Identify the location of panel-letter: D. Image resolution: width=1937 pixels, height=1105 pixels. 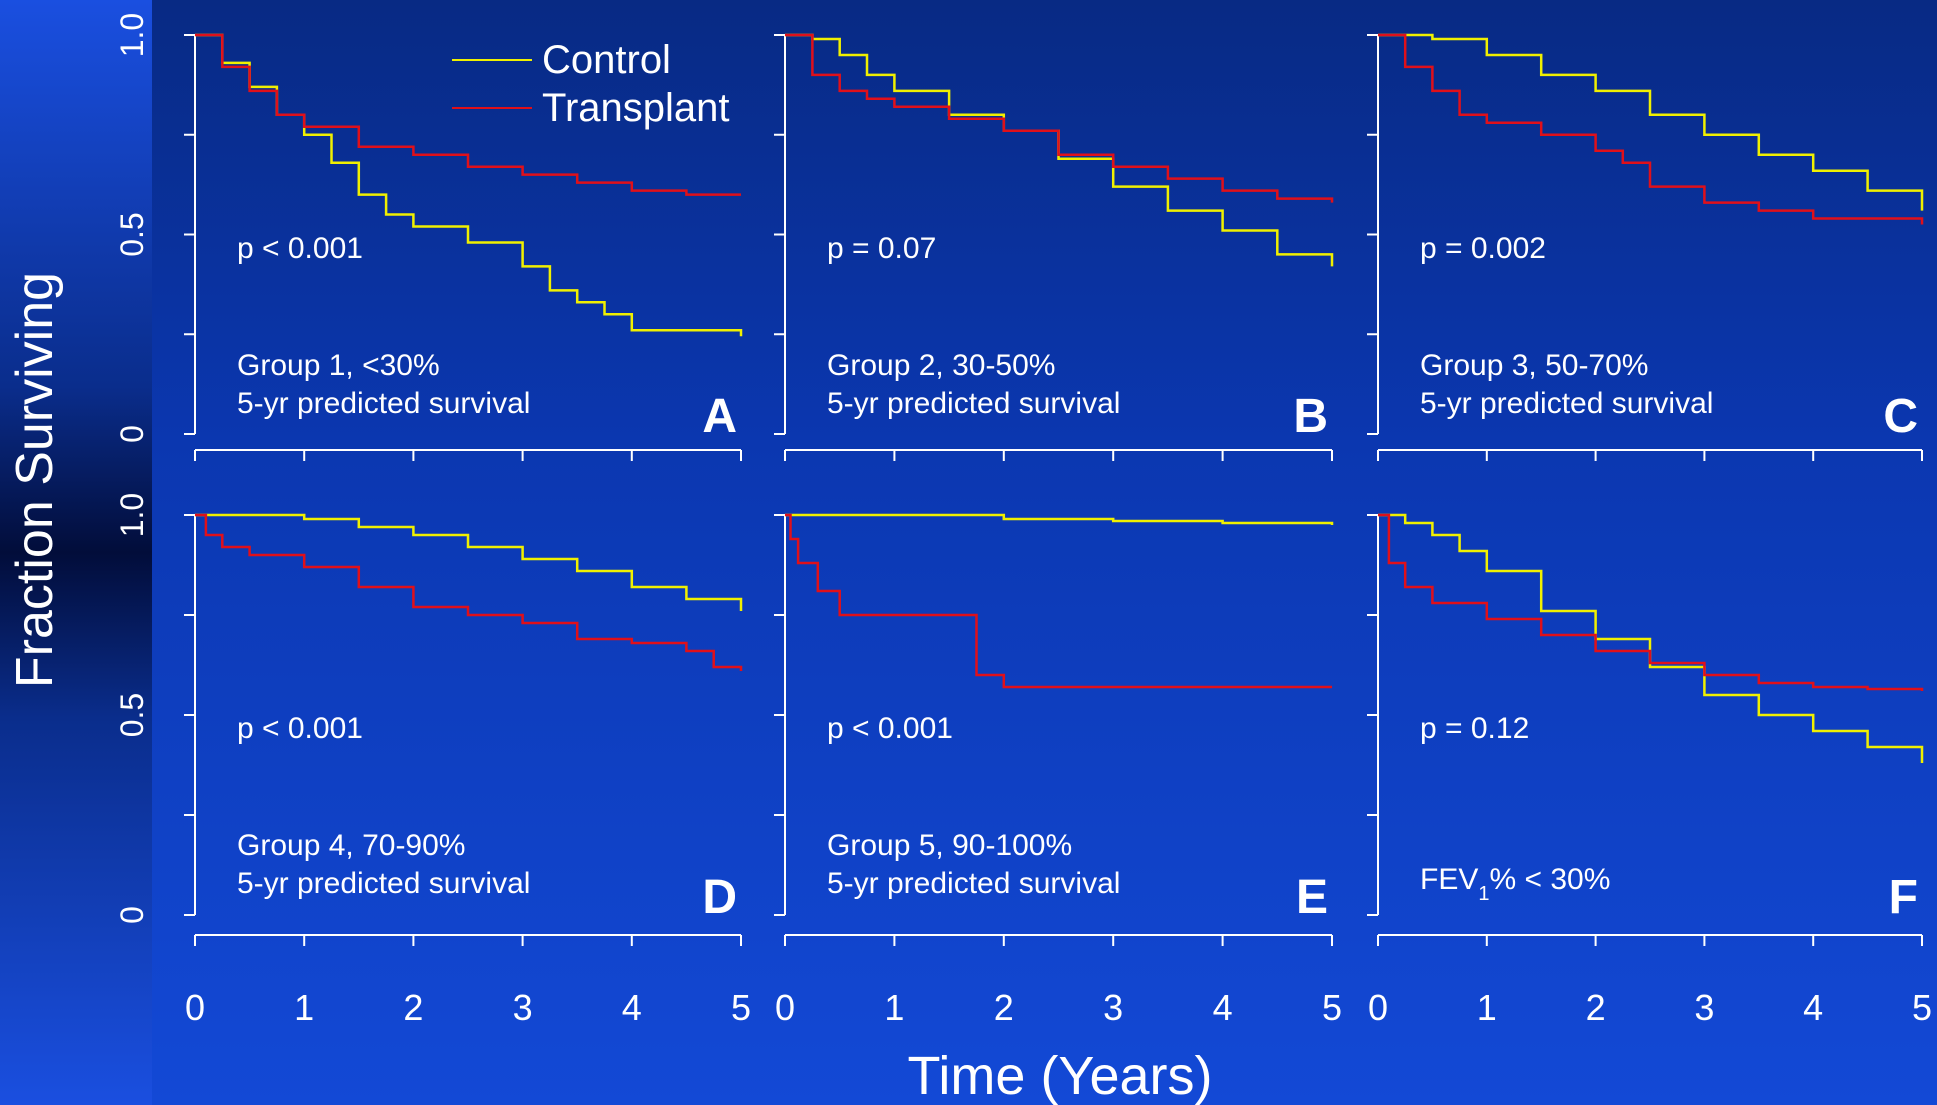
(719, 897).